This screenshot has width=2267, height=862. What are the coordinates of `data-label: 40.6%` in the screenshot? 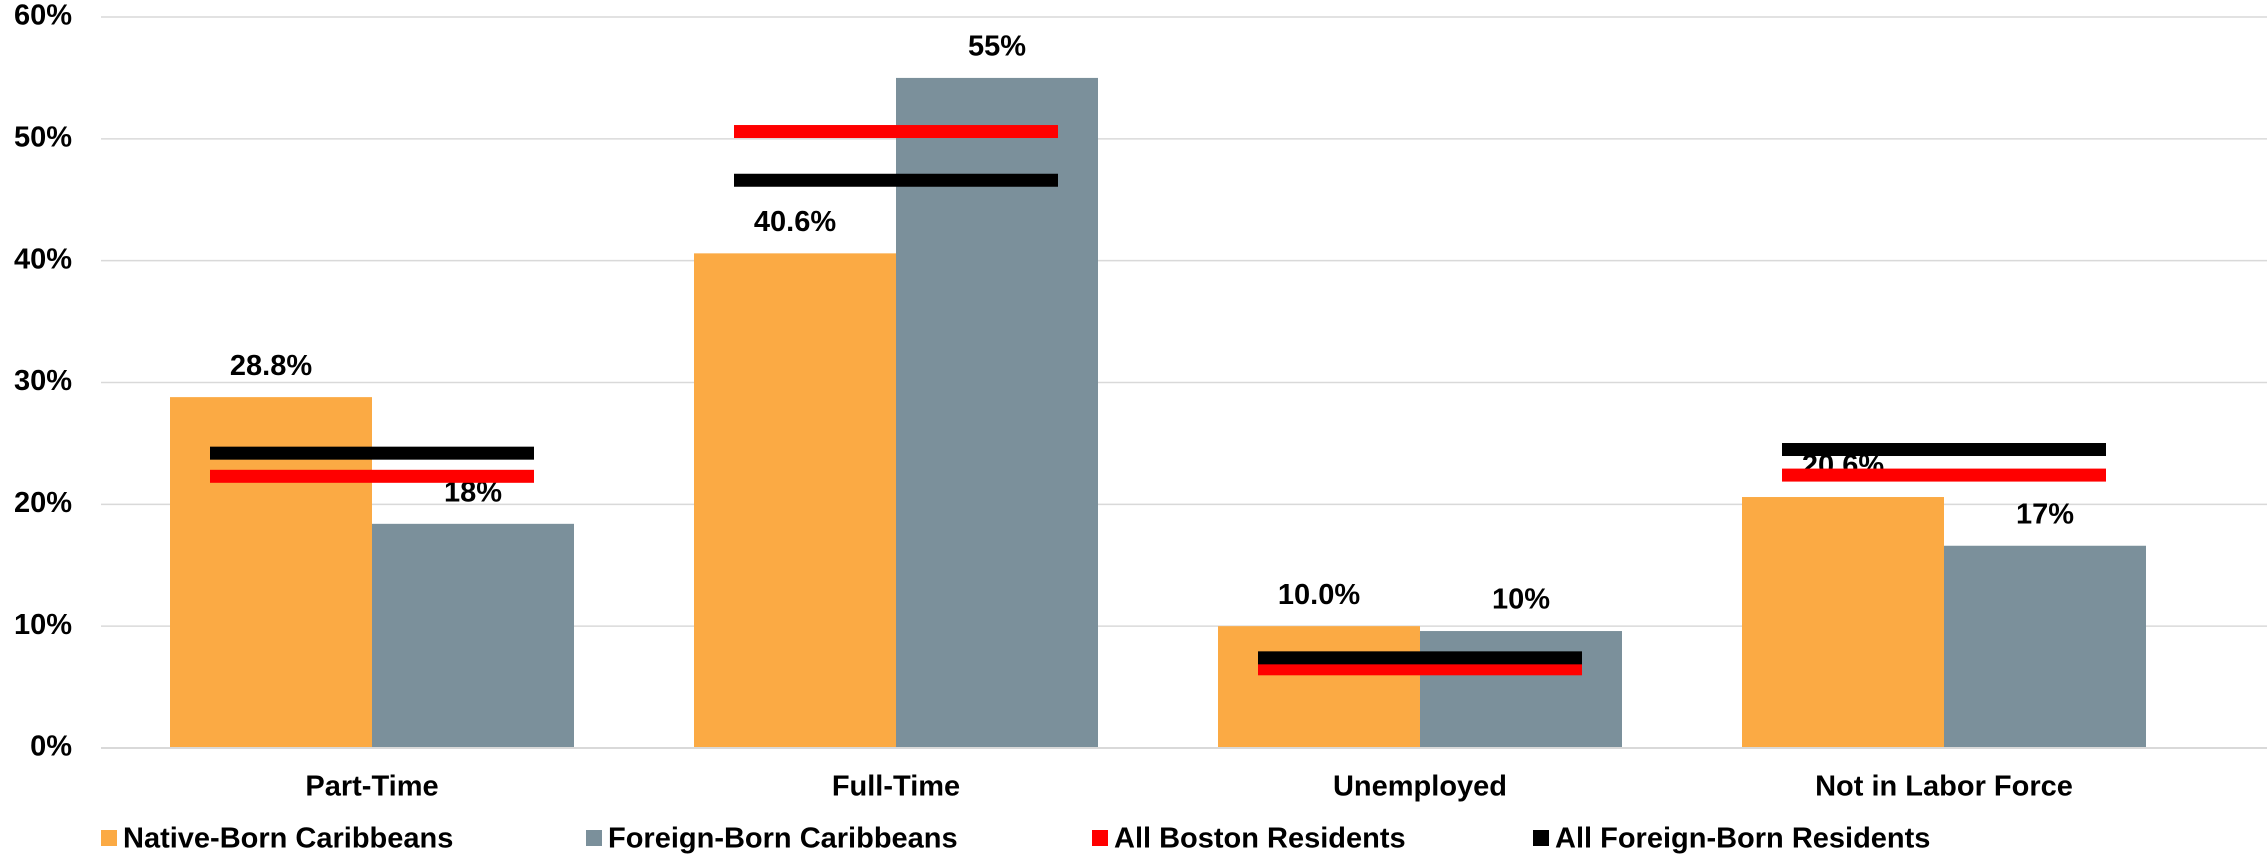 It's located at (795, 222).